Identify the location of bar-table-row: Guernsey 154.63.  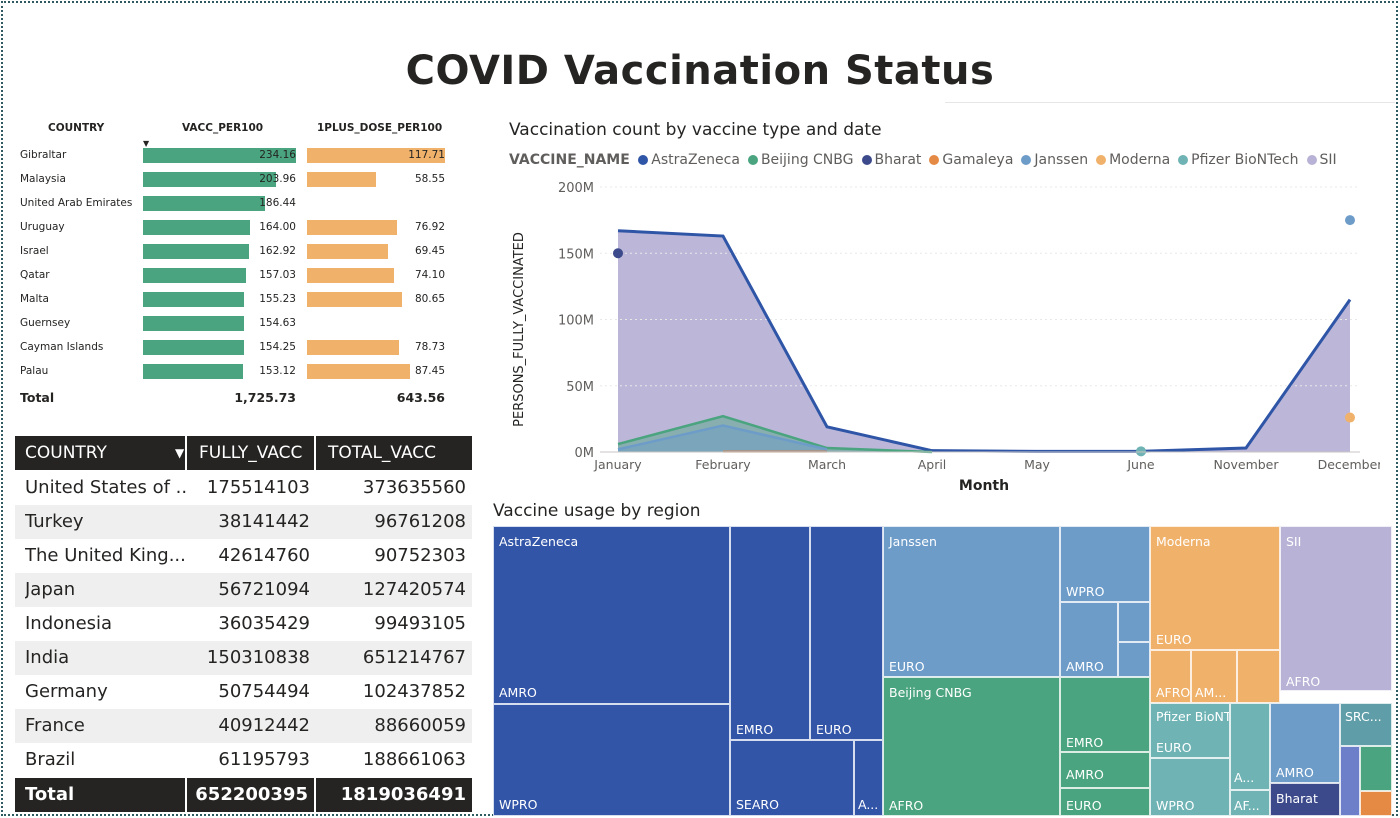
(244, 324).